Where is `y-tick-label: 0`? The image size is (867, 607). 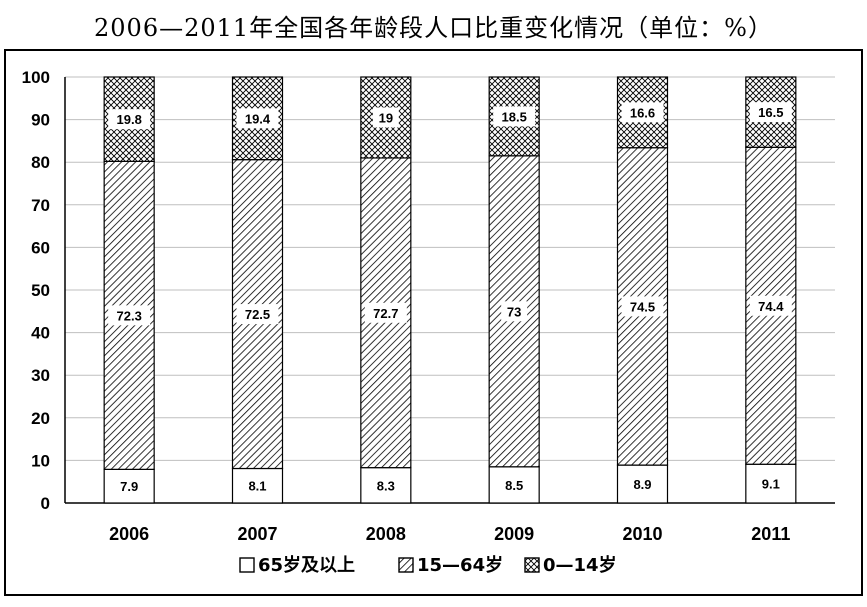 y-tick-label: 0 is located at coordinates (45, 503).